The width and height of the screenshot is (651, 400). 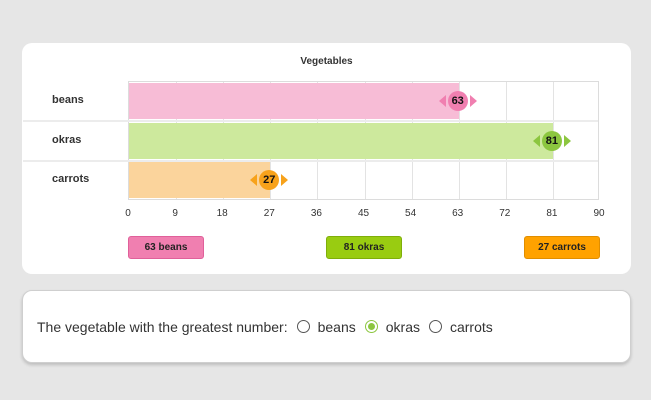 I want to click on radio-option-beans: beans, so click(x=326, y=326).